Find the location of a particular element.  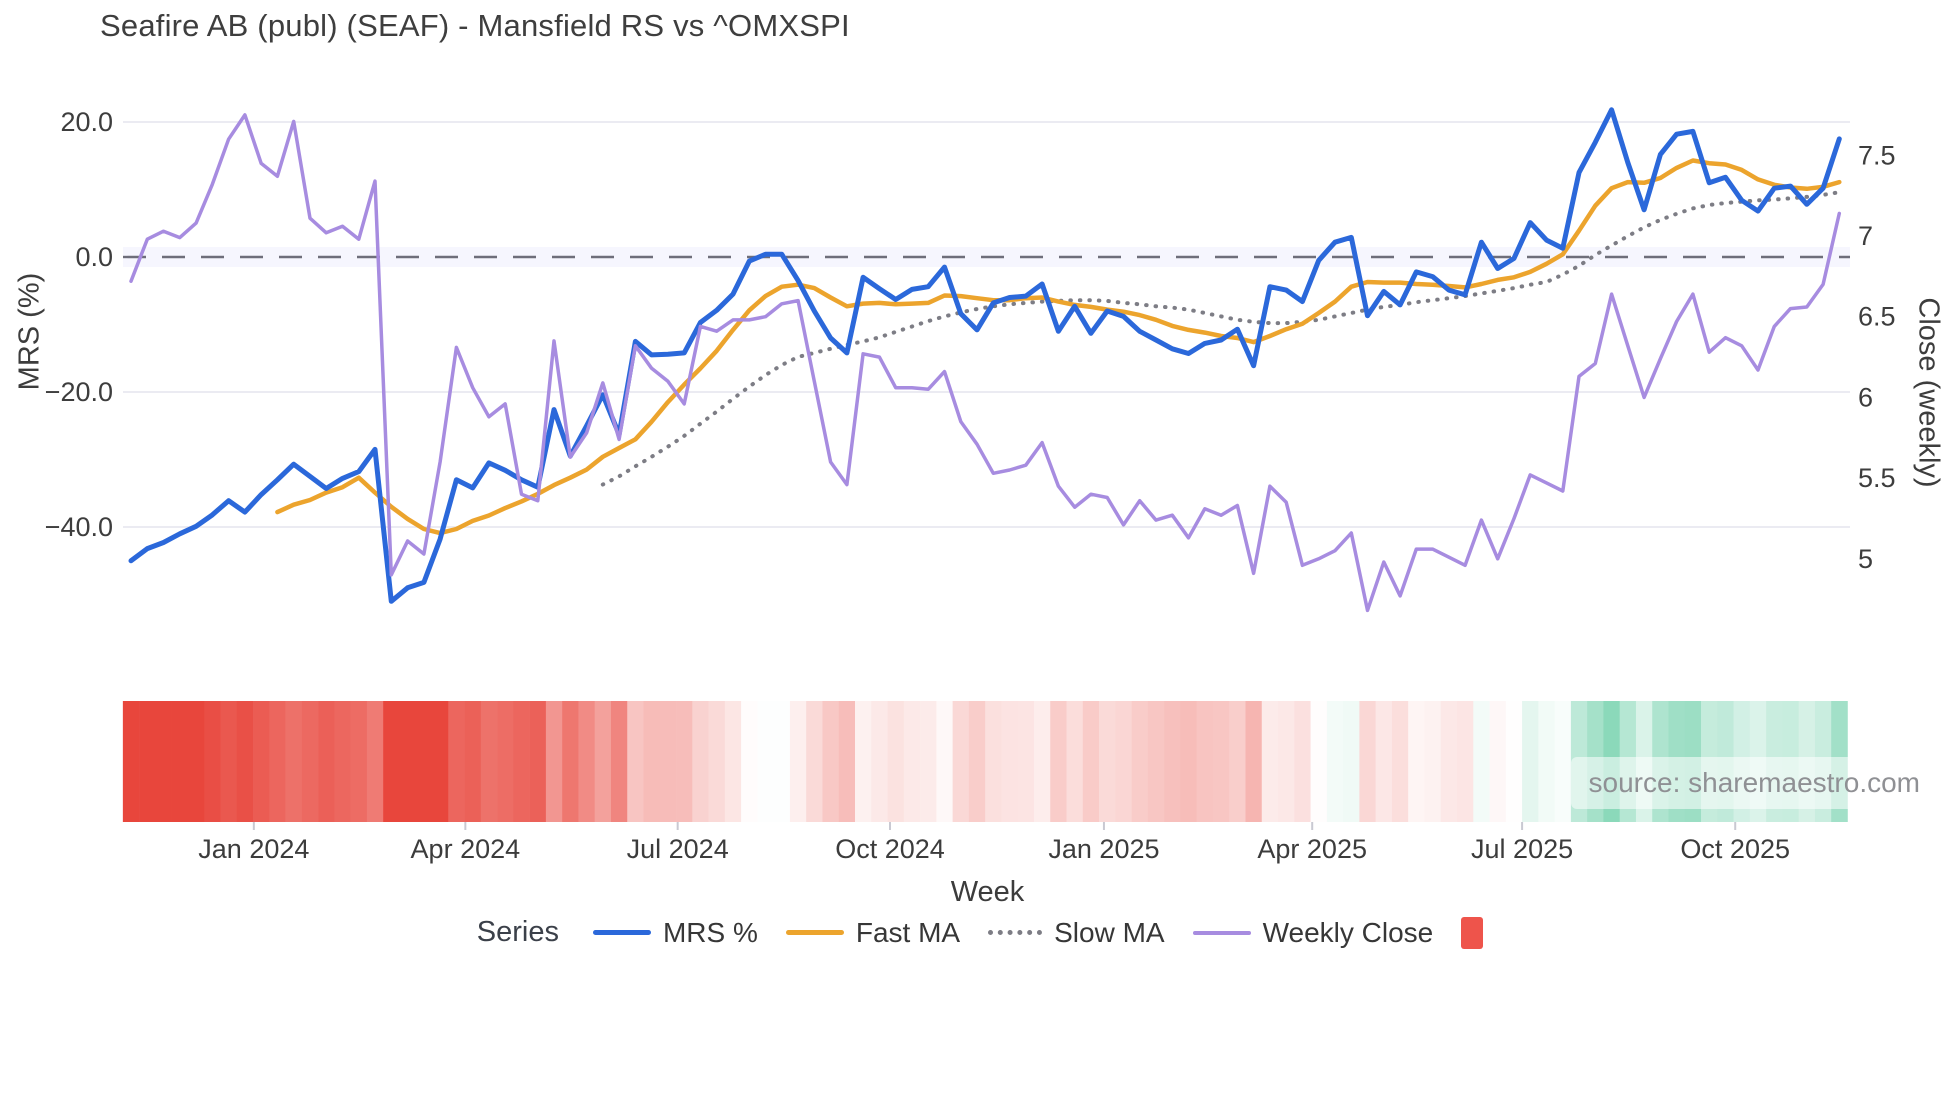

right-tick-label: 7.5 is located at coordinates (1877, 155).